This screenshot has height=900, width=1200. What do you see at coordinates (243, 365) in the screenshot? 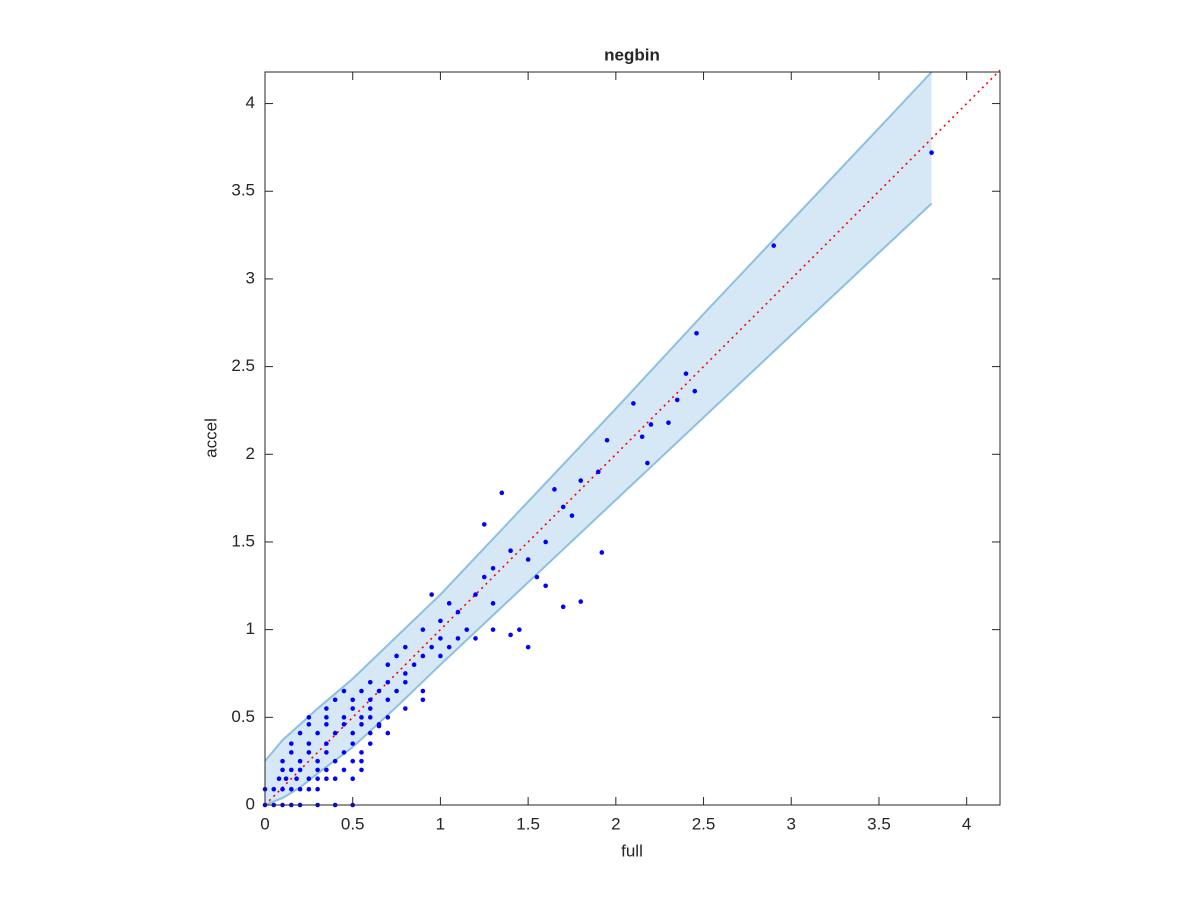
I see `y-tick-label: 2.5` at bounding box center [243, 365].